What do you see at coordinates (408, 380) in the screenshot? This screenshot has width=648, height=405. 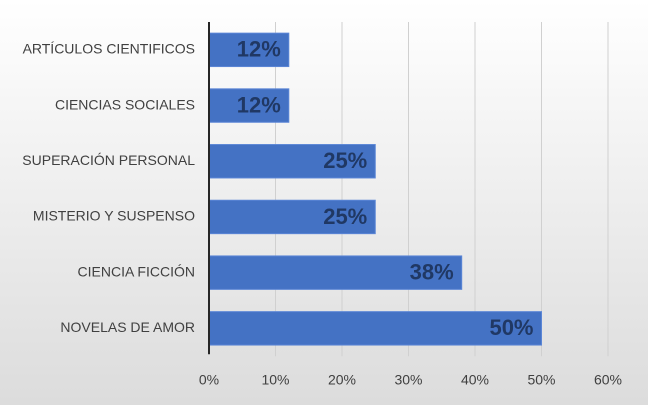 I see `x-tick-label: 30%` at bounding box center [408, 380].